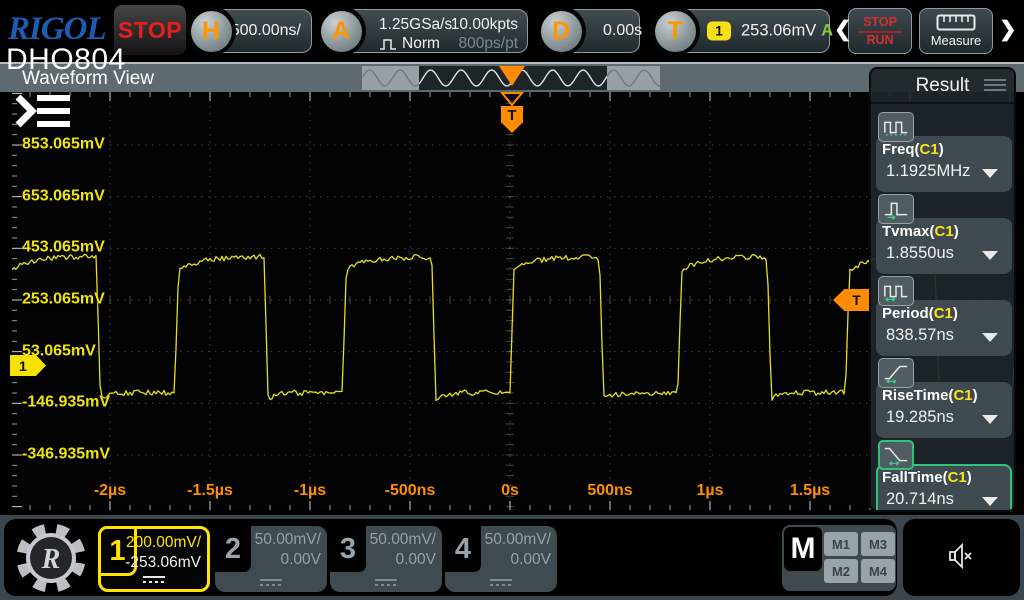 Image resolution: width=1024 pixels, height=600 pixels. I want to click on memory-depth-value: 10.00kpts, so click(484, 24).